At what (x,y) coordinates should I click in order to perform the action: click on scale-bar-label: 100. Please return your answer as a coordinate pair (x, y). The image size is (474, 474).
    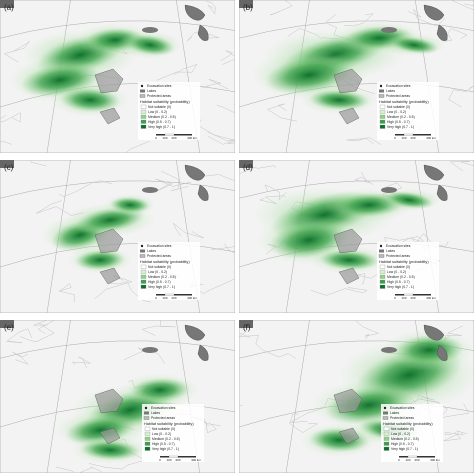
    Looking at the image, I should click on (403, 298).